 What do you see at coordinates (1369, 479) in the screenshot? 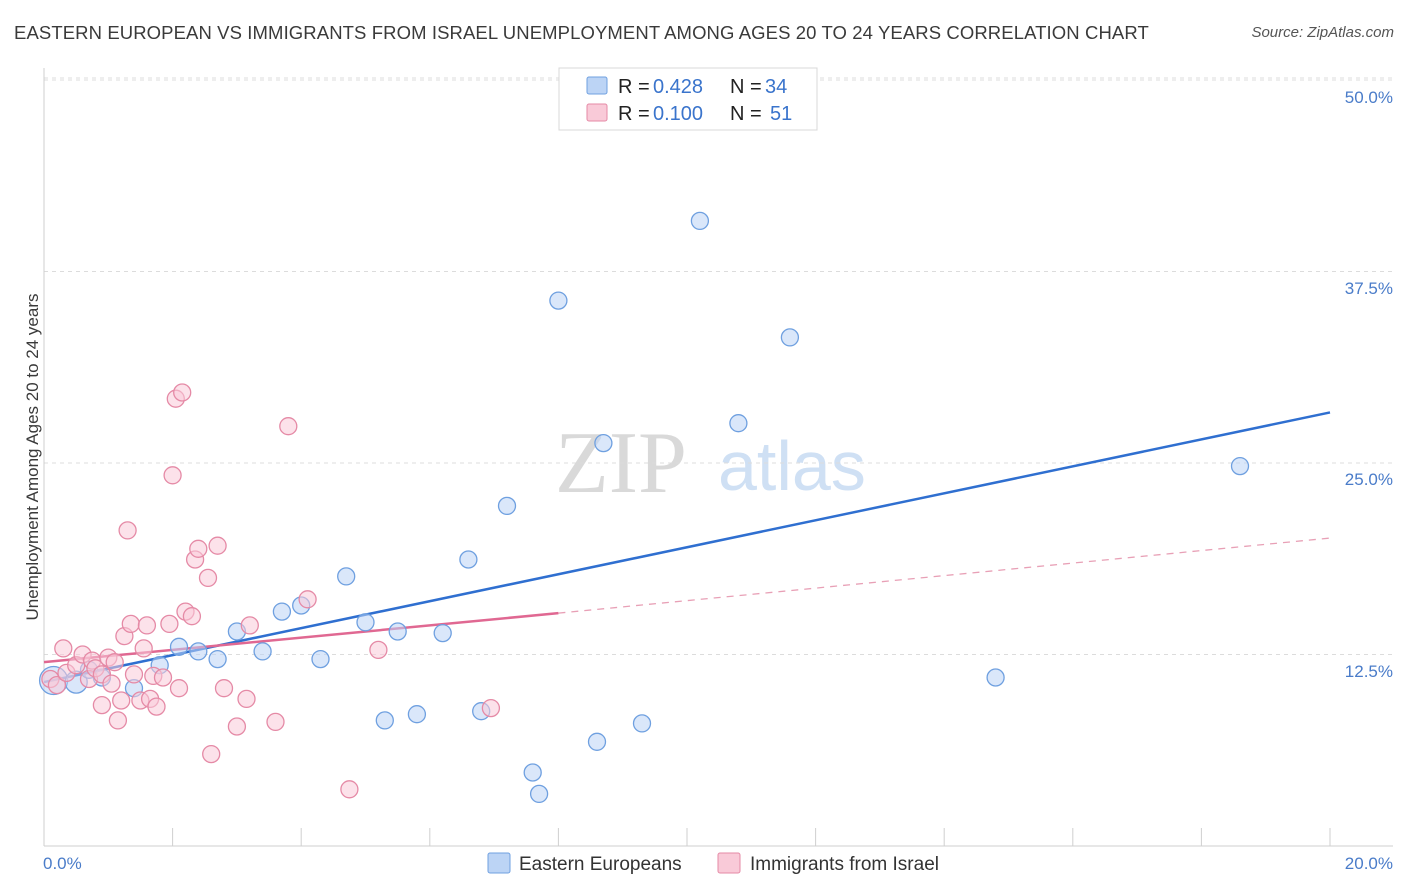
I see `y-tick-label-25: 25.0%` at bounding box center [1369, 479].